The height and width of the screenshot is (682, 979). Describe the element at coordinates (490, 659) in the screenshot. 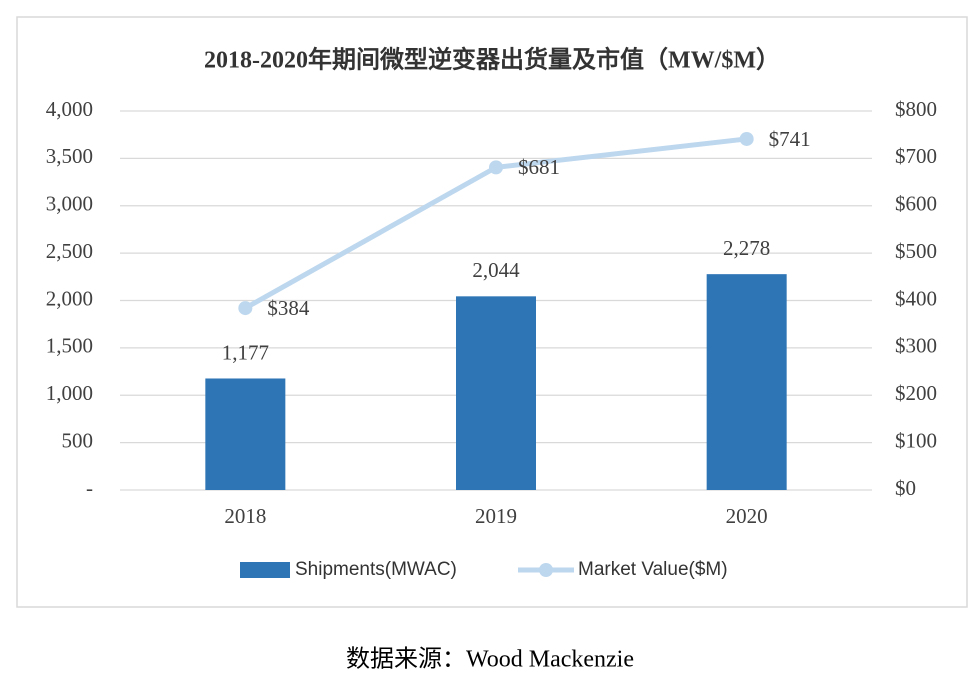

I see `source-note: 数据来源：Wood Mackenzie` at that location.